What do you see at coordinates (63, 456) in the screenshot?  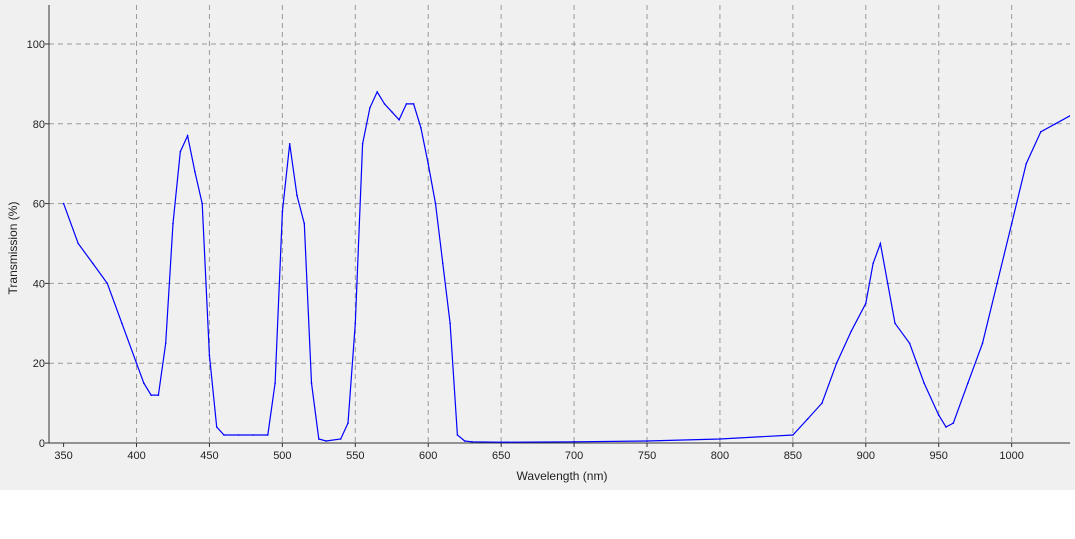 I see `x-tick-label-350: 350` at bounding box center [63, 456].